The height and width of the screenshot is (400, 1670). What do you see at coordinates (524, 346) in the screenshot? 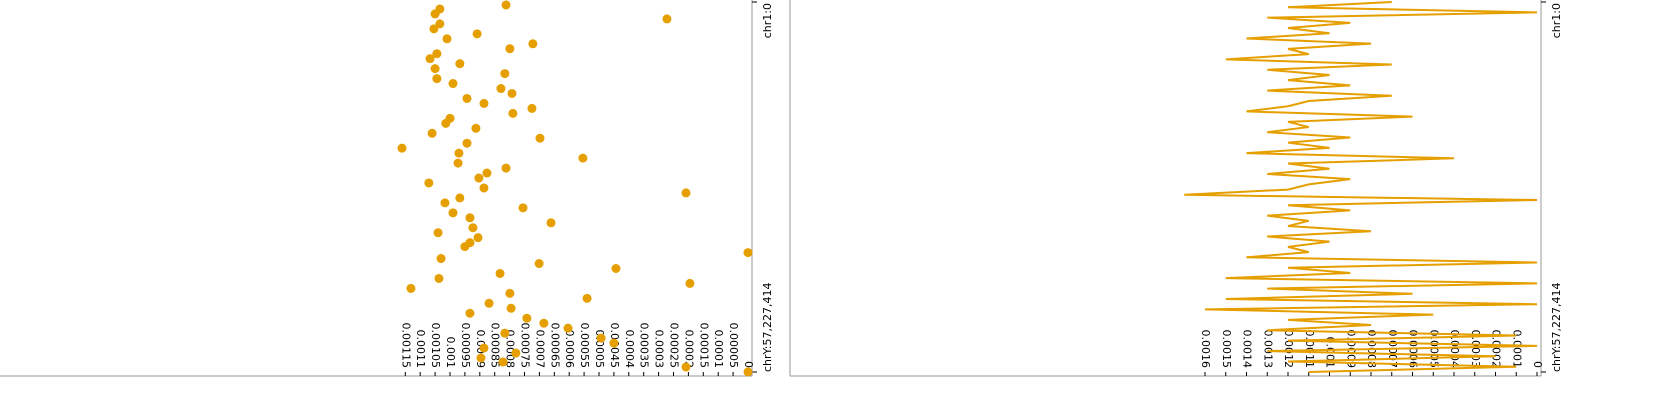
I see `y-tick-label: 0.00075` at bounding box center [524, 346].